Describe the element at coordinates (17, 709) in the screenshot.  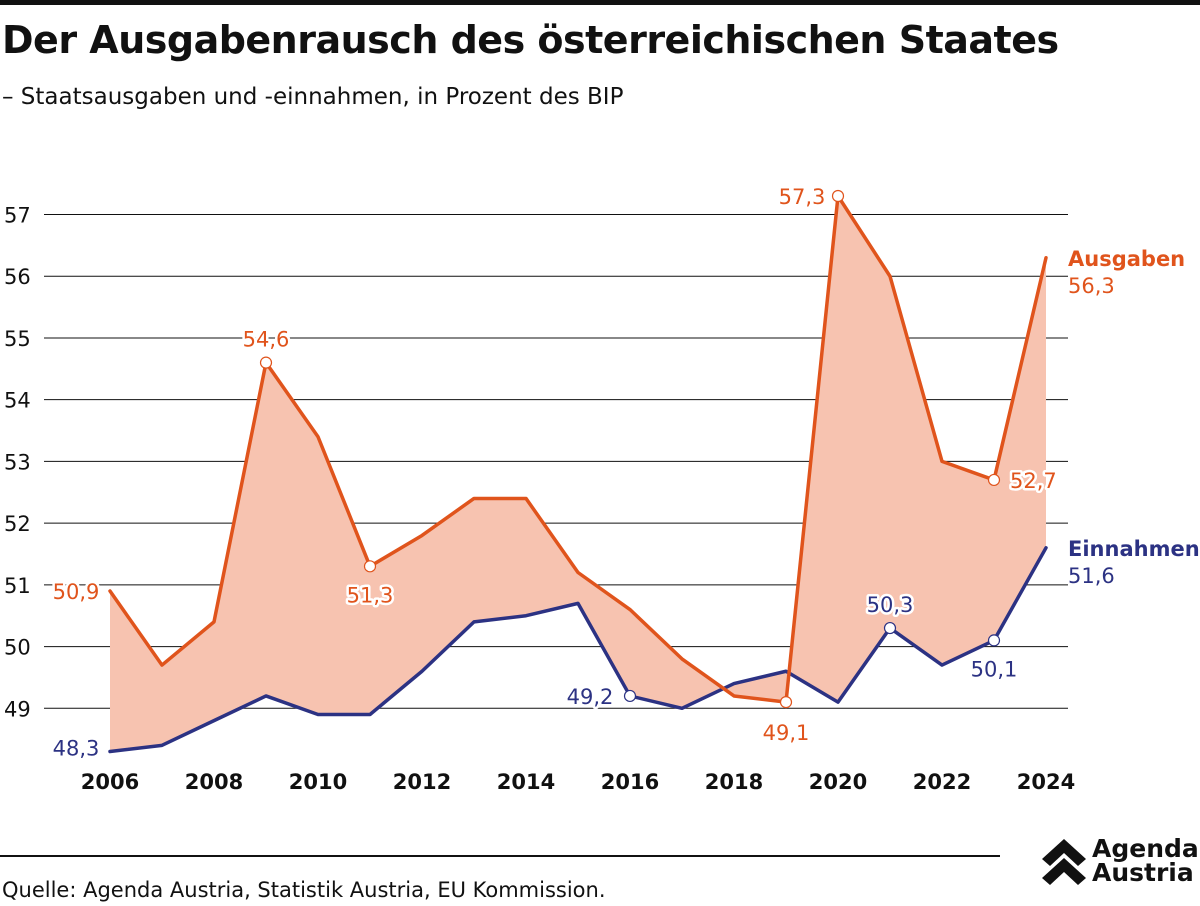
I see `y-tick-label-49: 49` at that location.